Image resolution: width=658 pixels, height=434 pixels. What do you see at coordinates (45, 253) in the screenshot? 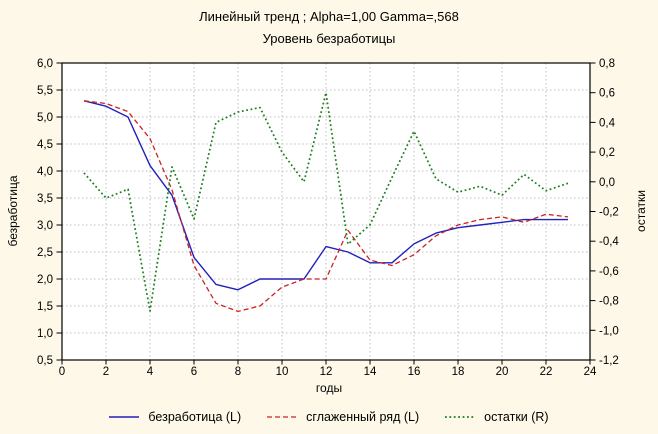
I see `left-tick-label: 2,5` at bounding box center [45, 253].